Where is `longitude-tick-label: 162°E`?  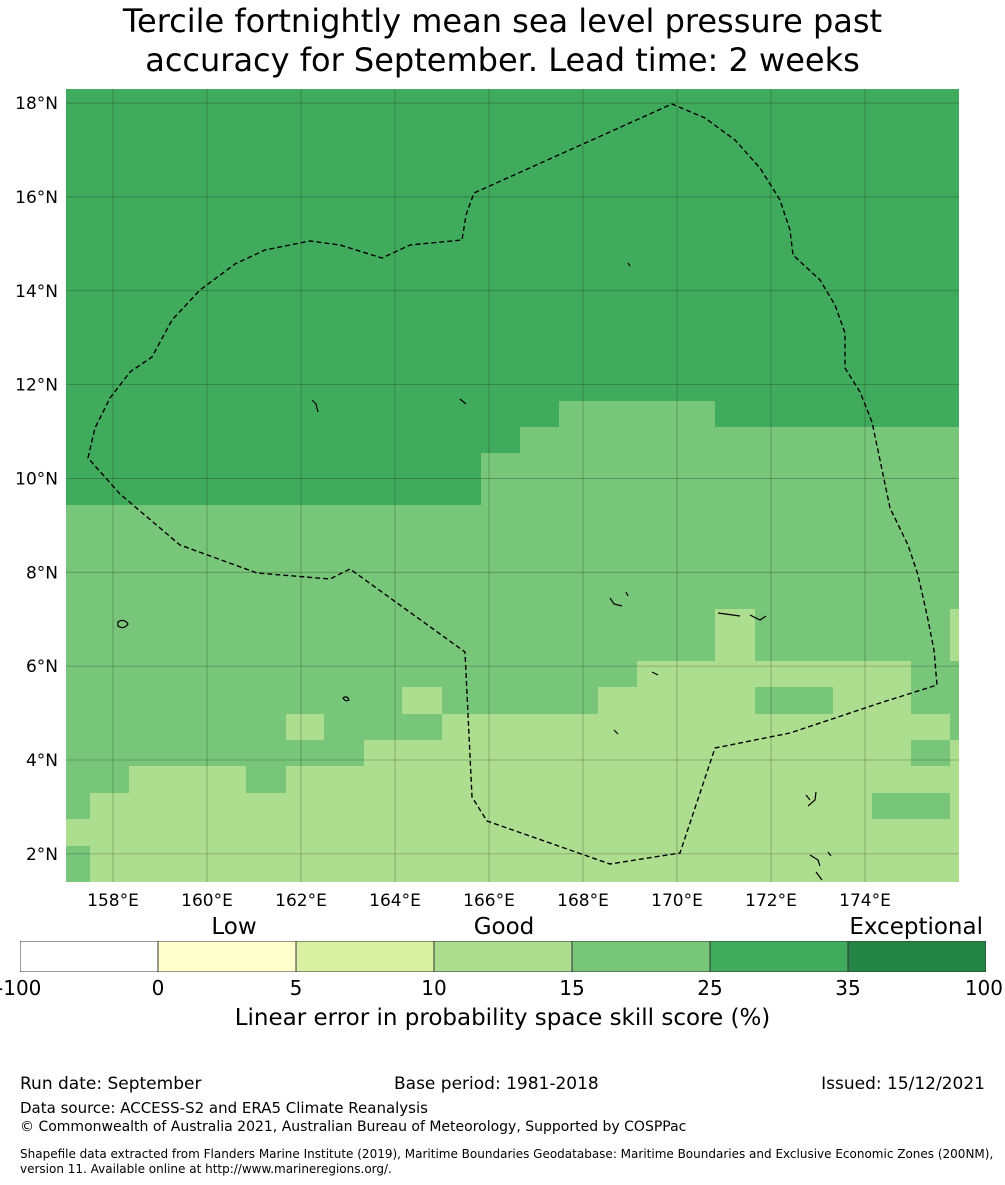 longitude-tick-label: 162°E is located at coordinates (301, 901).